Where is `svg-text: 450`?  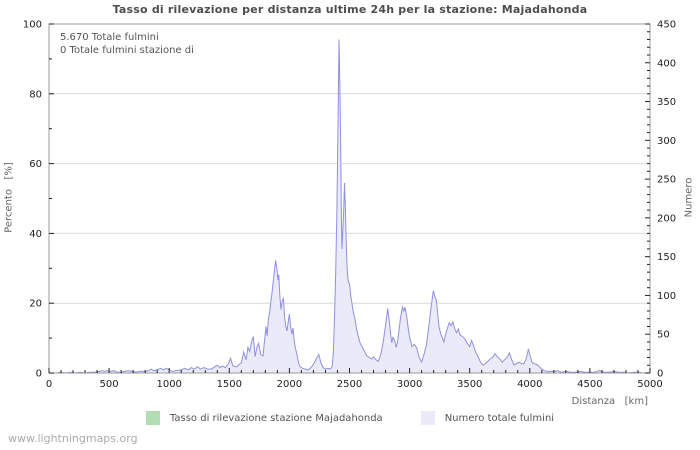 svg-text: 450 is located at coordinates (666, 25).